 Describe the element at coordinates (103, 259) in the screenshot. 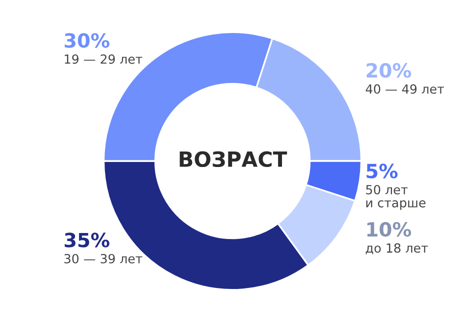

I see `slice-label: 30 — 39 лет` at that location.